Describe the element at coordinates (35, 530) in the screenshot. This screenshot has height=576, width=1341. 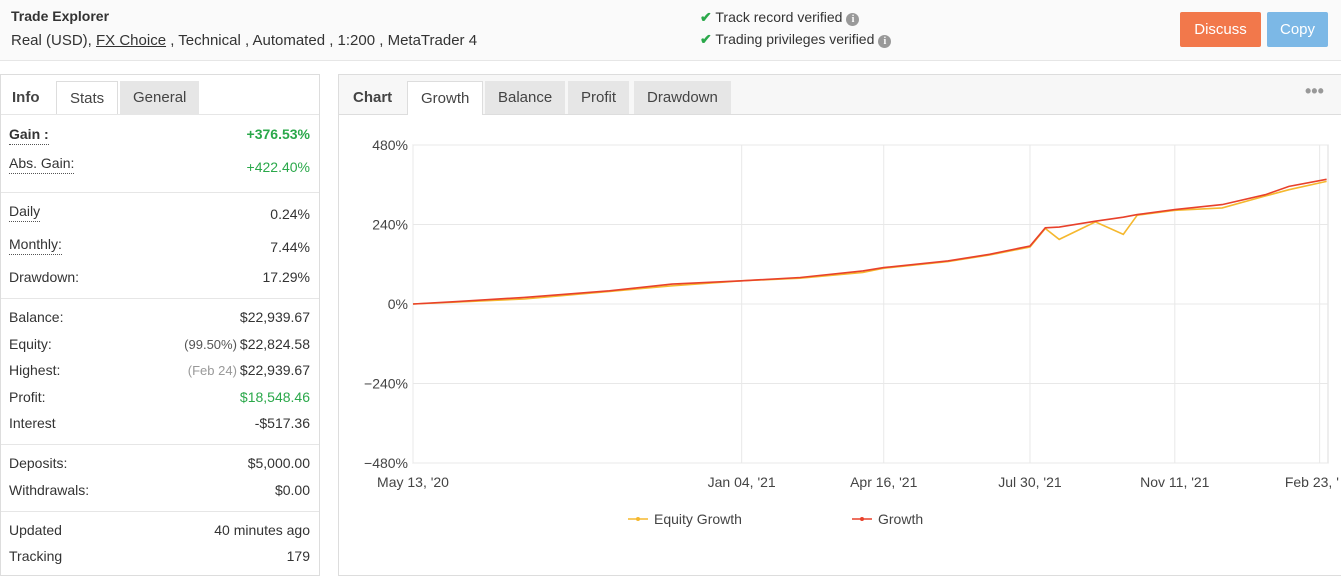
I see `stat-label: Updated` at that location.